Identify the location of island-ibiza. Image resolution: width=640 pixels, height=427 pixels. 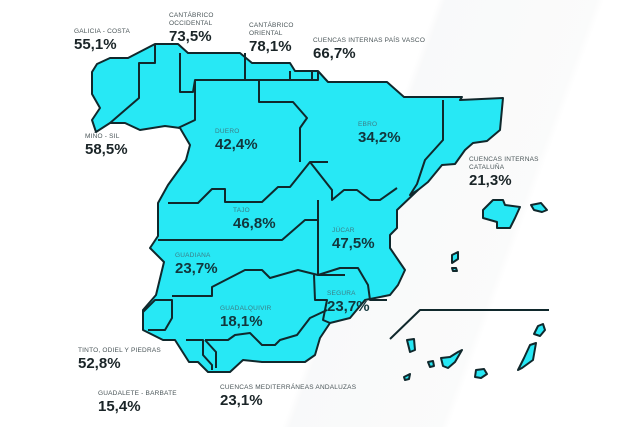
(455, 257).